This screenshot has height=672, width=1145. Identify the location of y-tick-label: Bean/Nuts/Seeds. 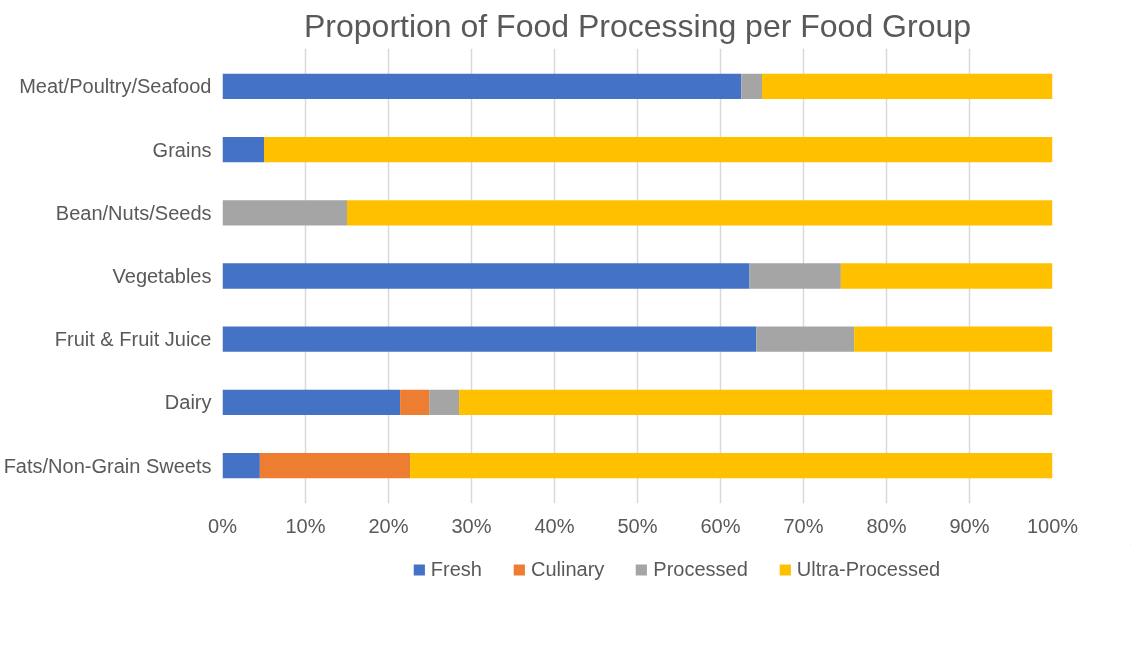
(133, 212).